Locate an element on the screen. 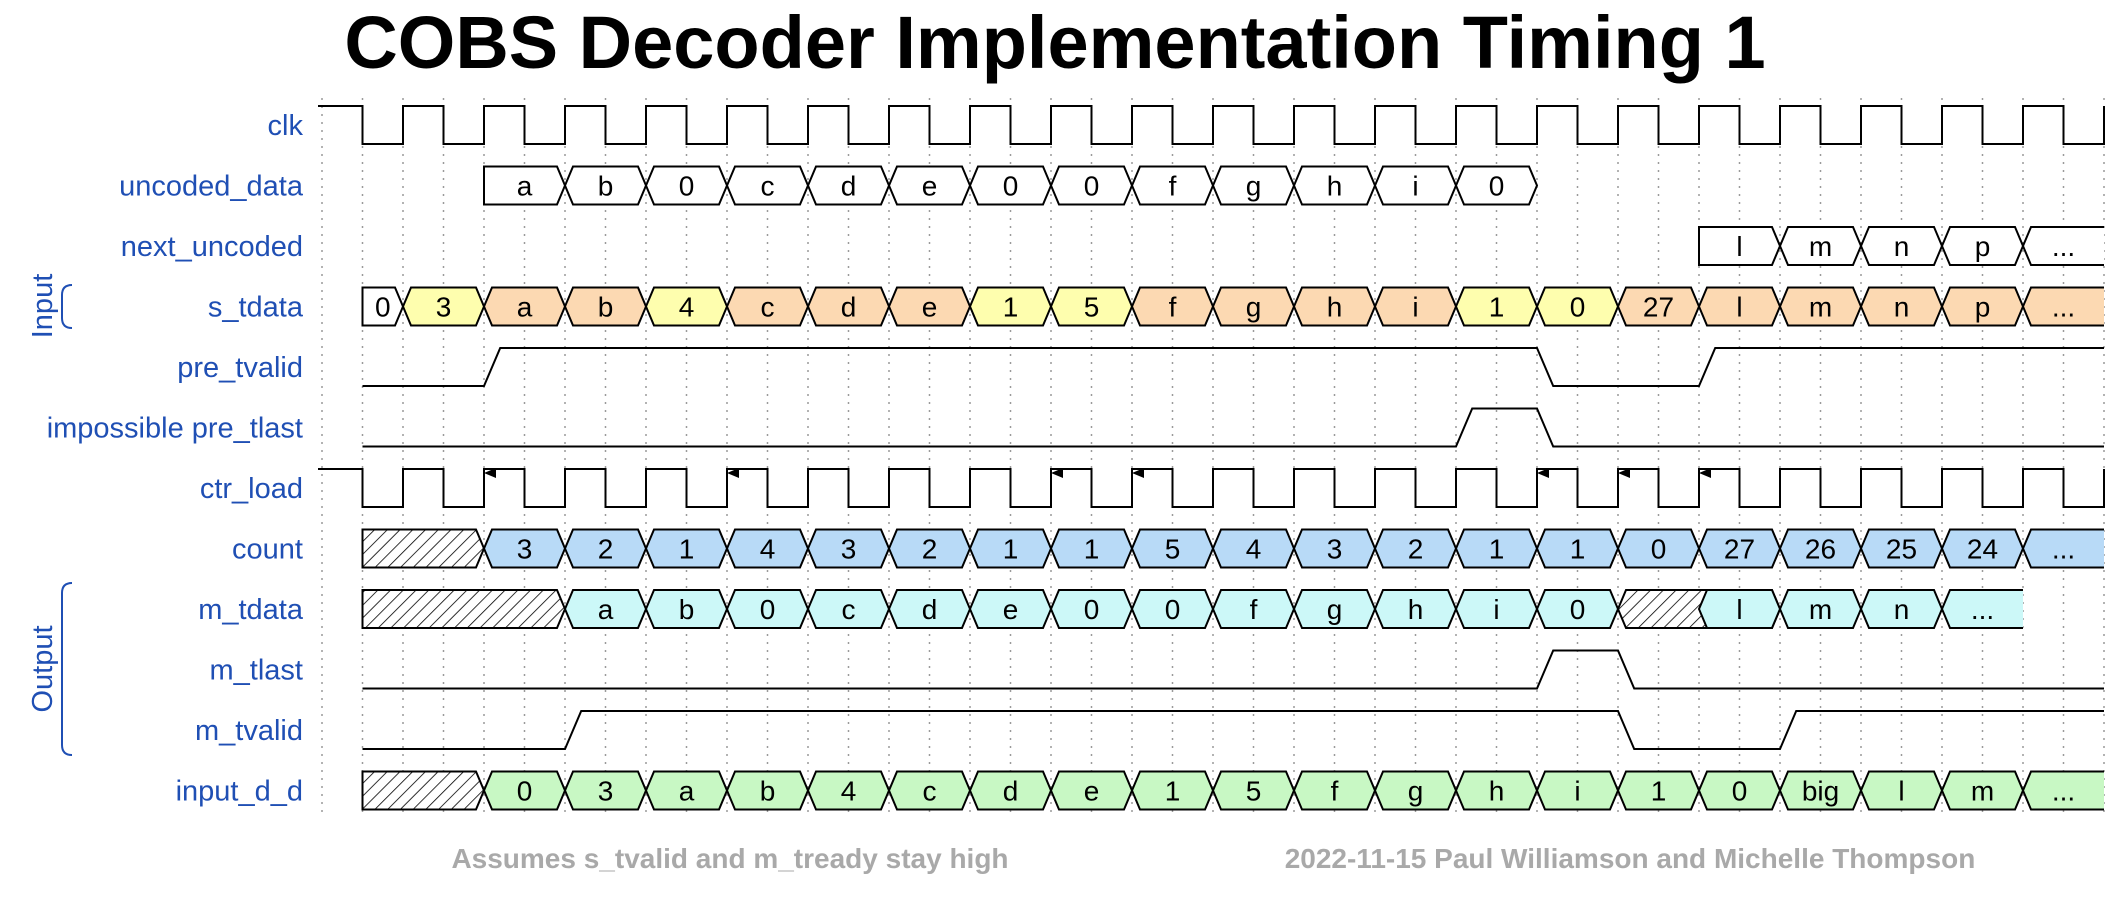 The height and width of the screenshot is (904, 2120). bus-cell-fill is located at coordinates (2063, 790).